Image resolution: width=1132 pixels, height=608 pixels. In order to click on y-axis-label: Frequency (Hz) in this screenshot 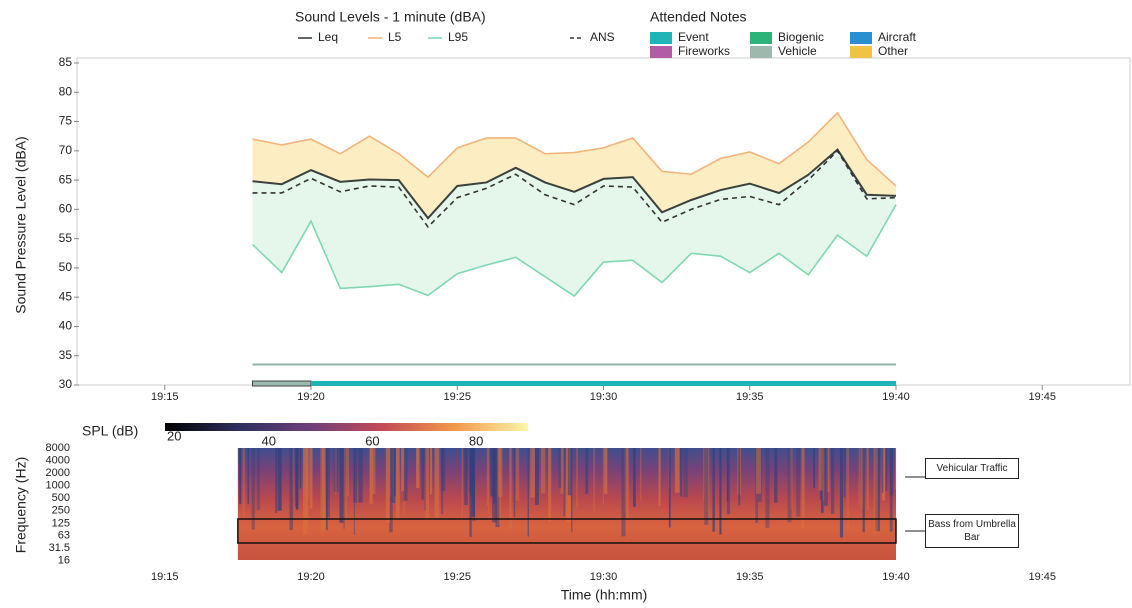, I will do `click(21, 505)`.